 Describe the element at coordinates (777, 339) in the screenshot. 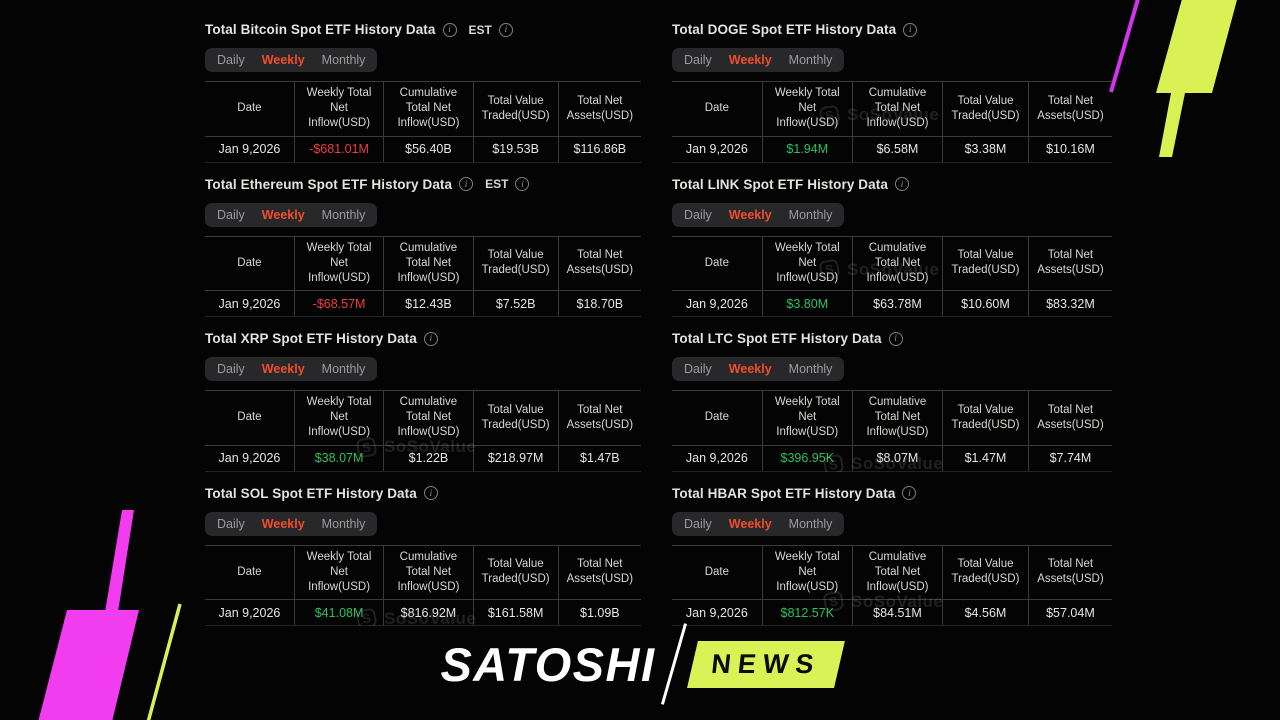

I see `table-title: Total LTC Spot ETF History Data` at that location.